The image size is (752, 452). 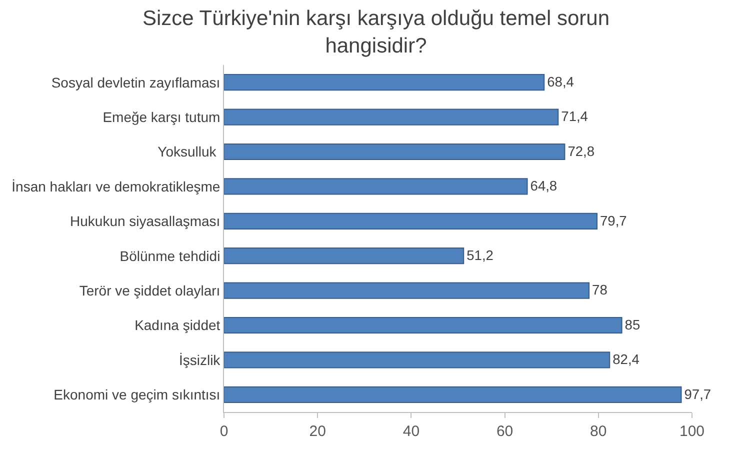 I want to click on x-tick-label: 100, so click(x=692, y=431).